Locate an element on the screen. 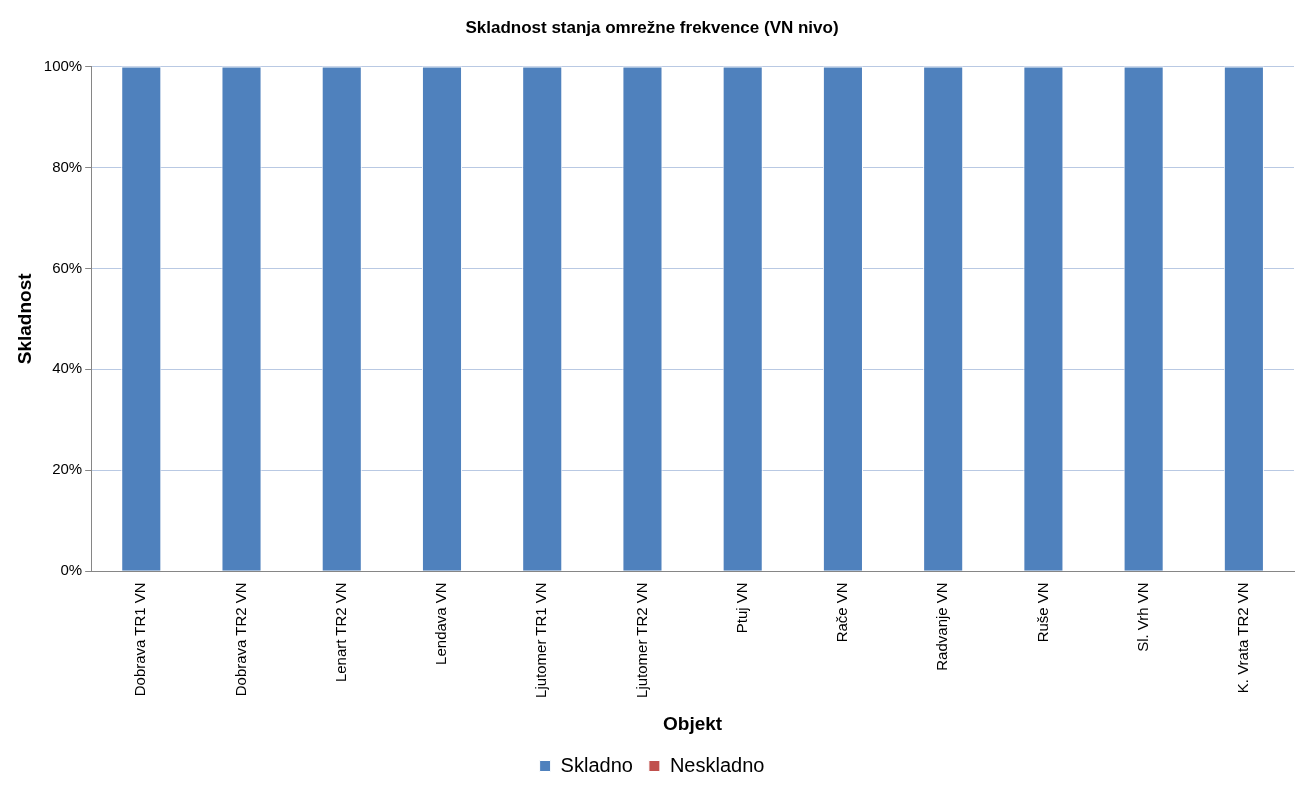  x-tick-label: Ruše VN is located at coordinates (1042, 612).